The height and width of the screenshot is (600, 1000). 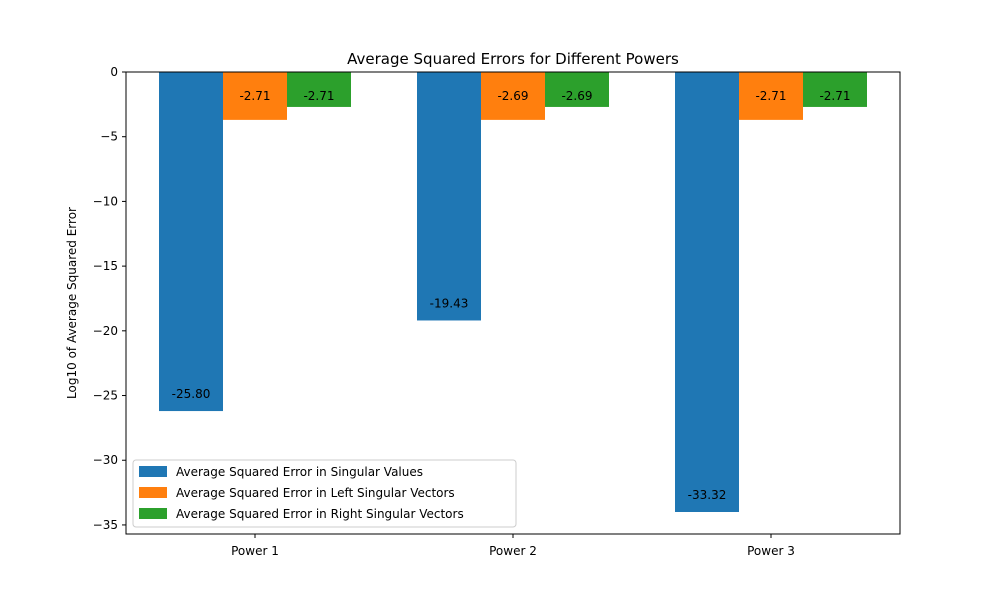 I want to click on x-tick-label: Power 2, so click(x=513, y=551).